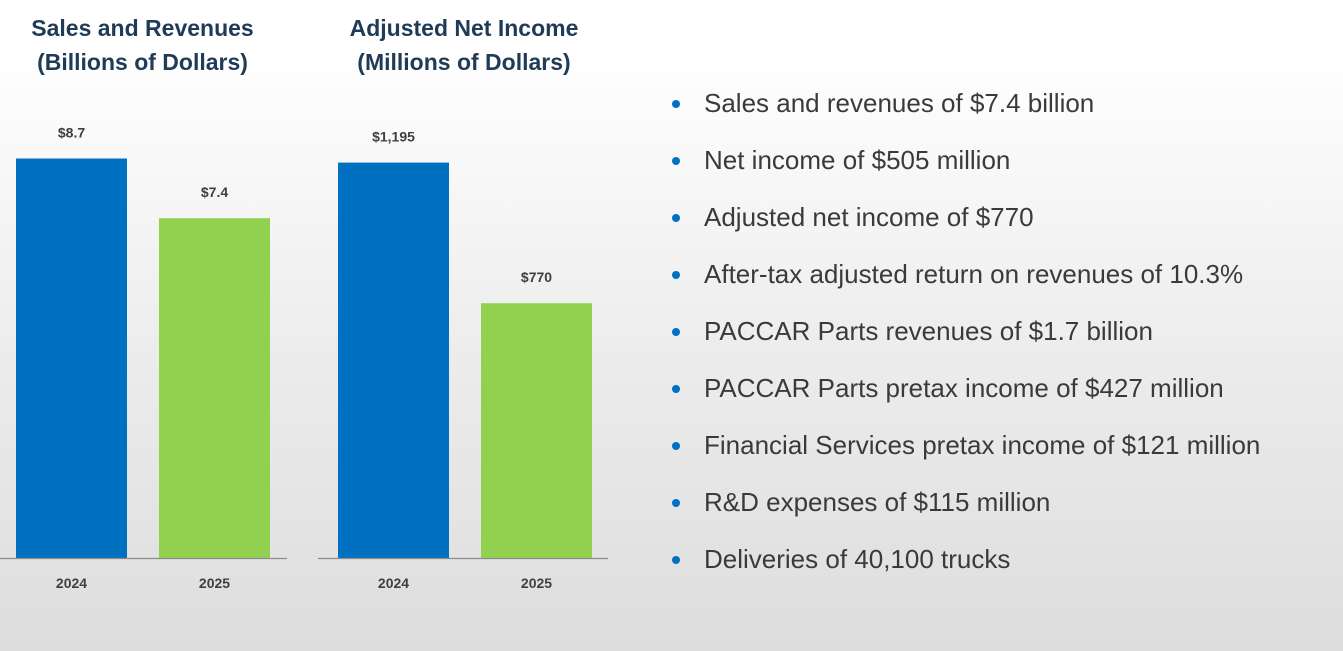  What do you see at coordinates (536, 583) in the screenshot?
I see `income-x-tick-label-2025: 2025` at bounding box center [536, 583].